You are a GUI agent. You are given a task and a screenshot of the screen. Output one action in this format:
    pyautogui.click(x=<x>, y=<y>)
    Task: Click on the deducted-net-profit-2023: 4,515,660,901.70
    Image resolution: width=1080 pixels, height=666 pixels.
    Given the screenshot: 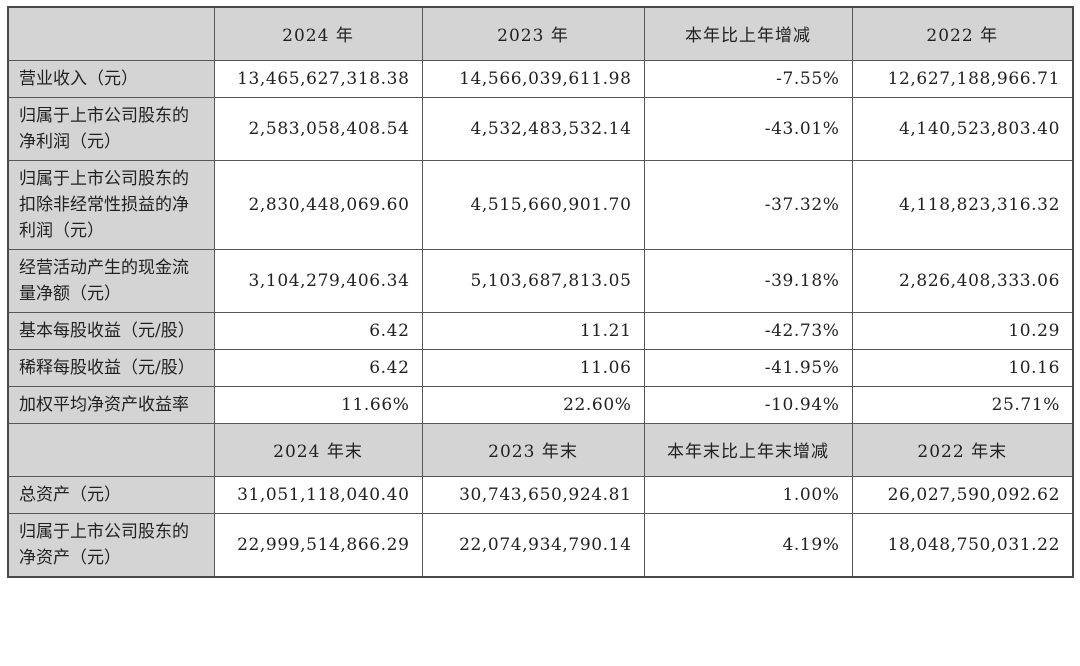 What is the action you would take?
    pyautogui.click(x=533, y=204)
    